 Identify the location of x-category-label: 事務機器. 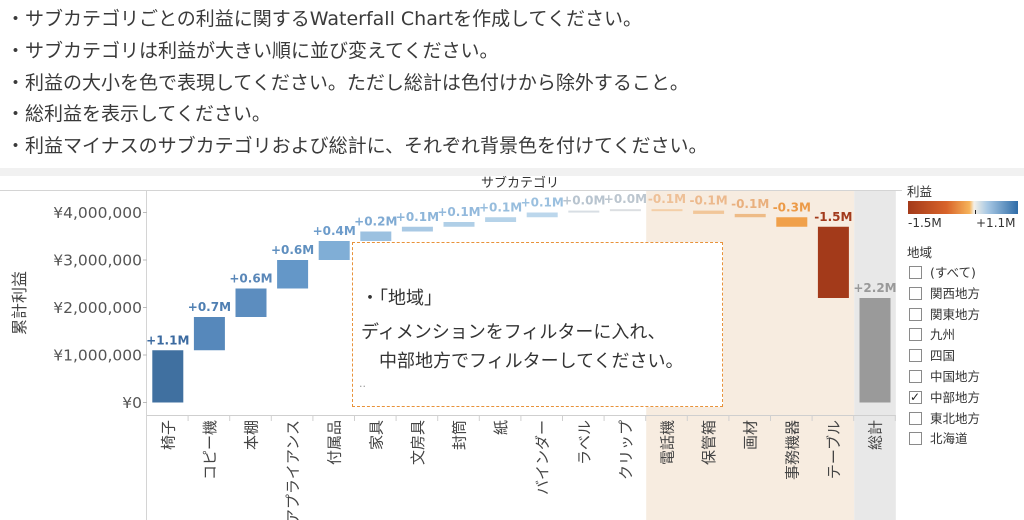
(792, 450).